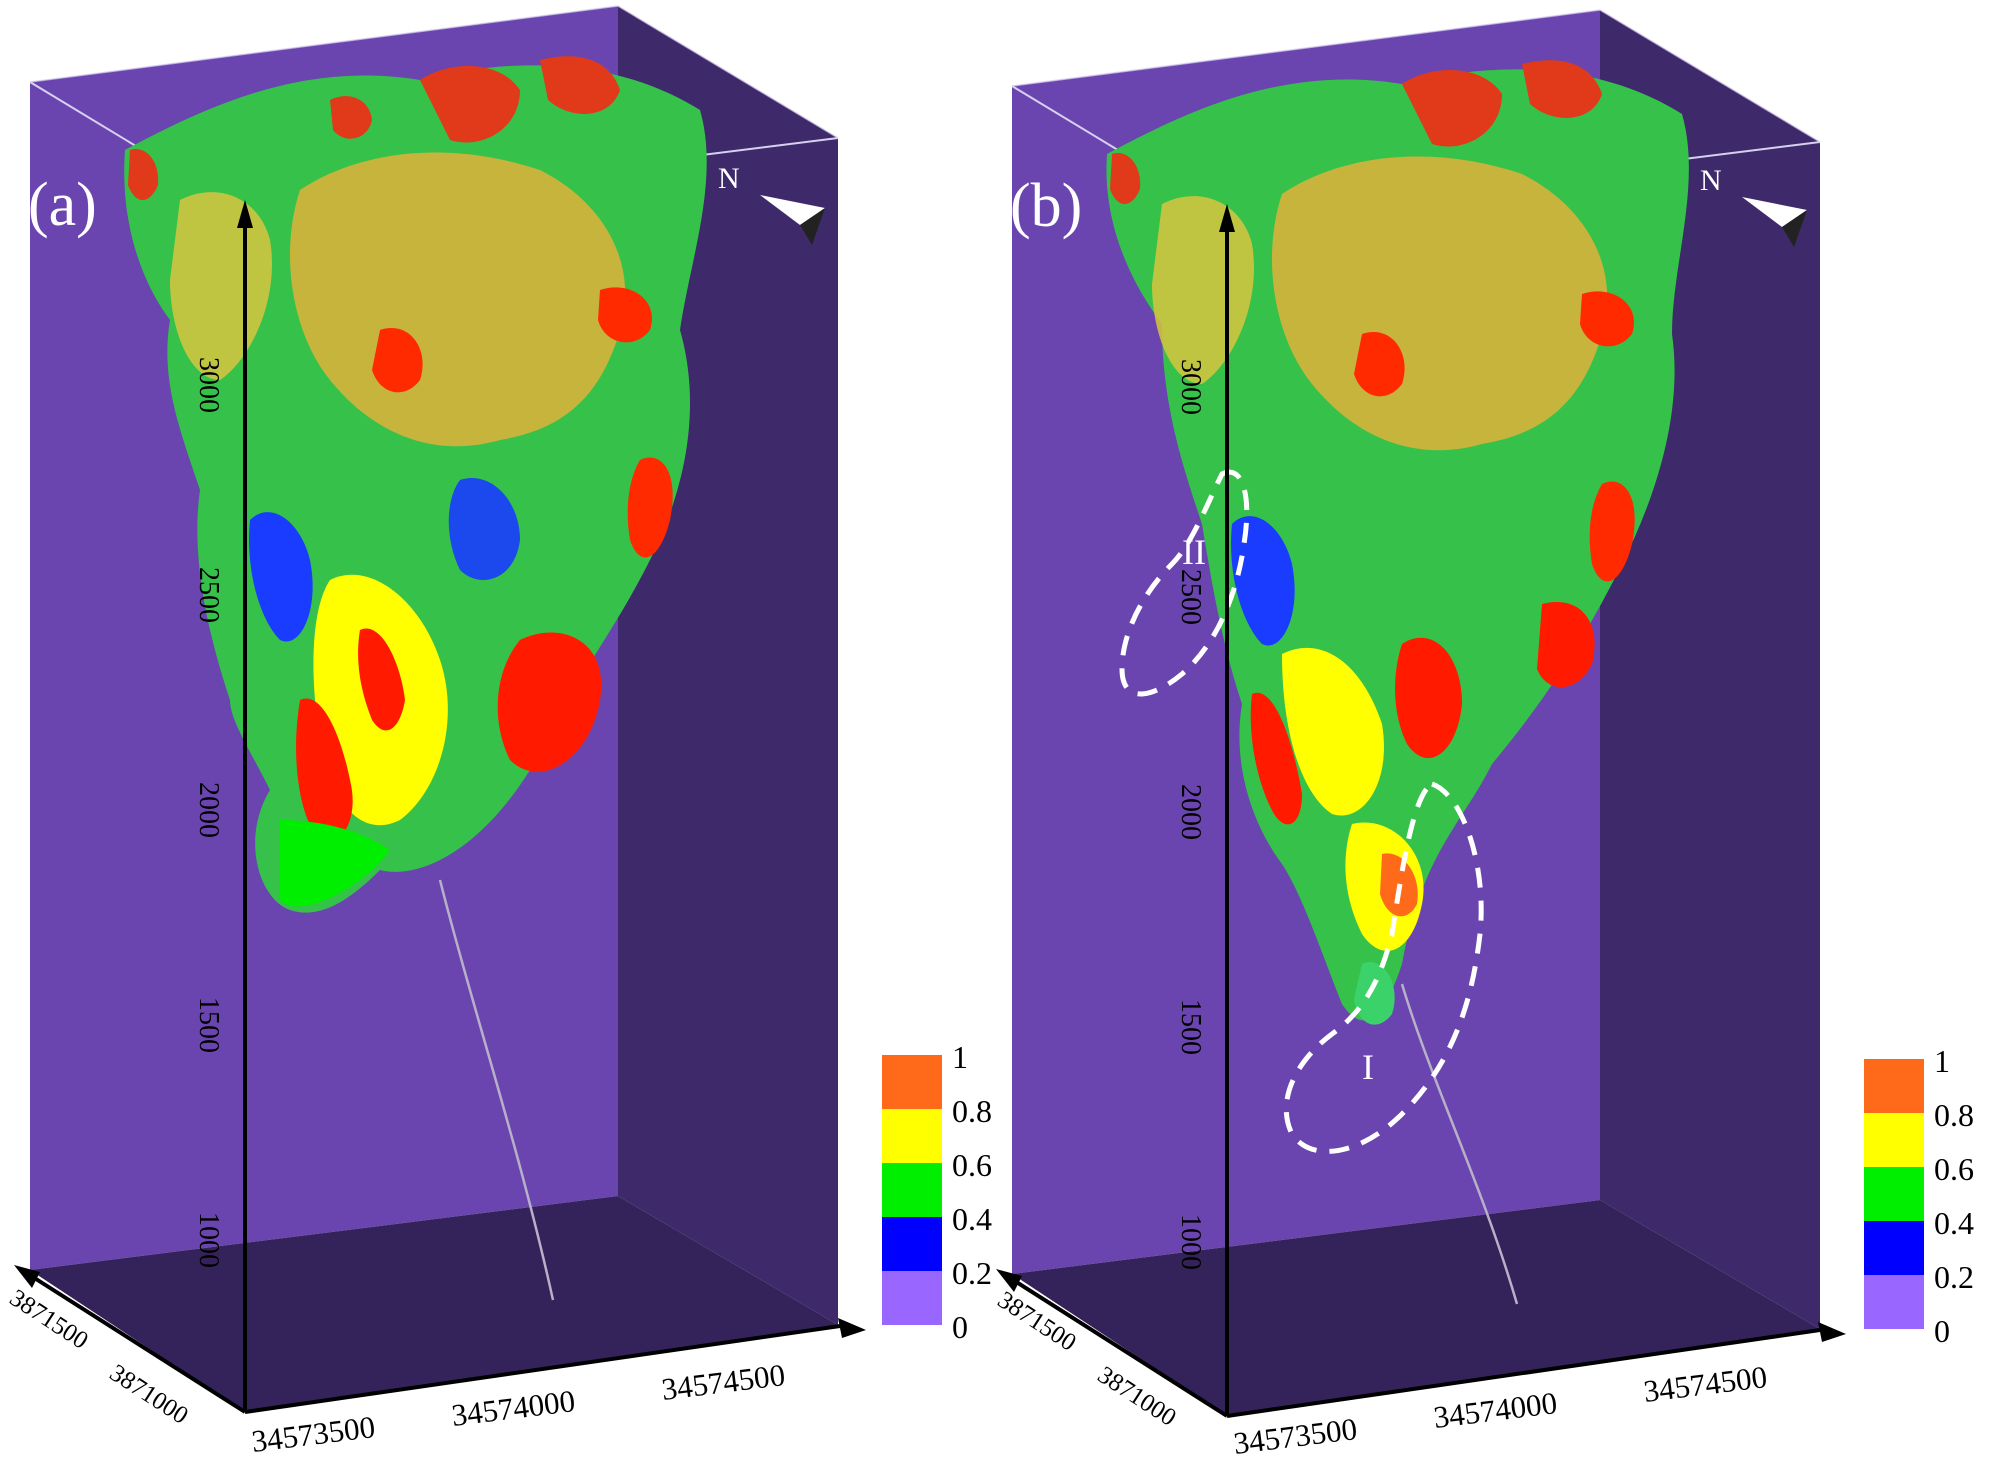 This screenshot has height=1484, width=1997. I want to click on well-trajectory-b, so click(1459, 1144).